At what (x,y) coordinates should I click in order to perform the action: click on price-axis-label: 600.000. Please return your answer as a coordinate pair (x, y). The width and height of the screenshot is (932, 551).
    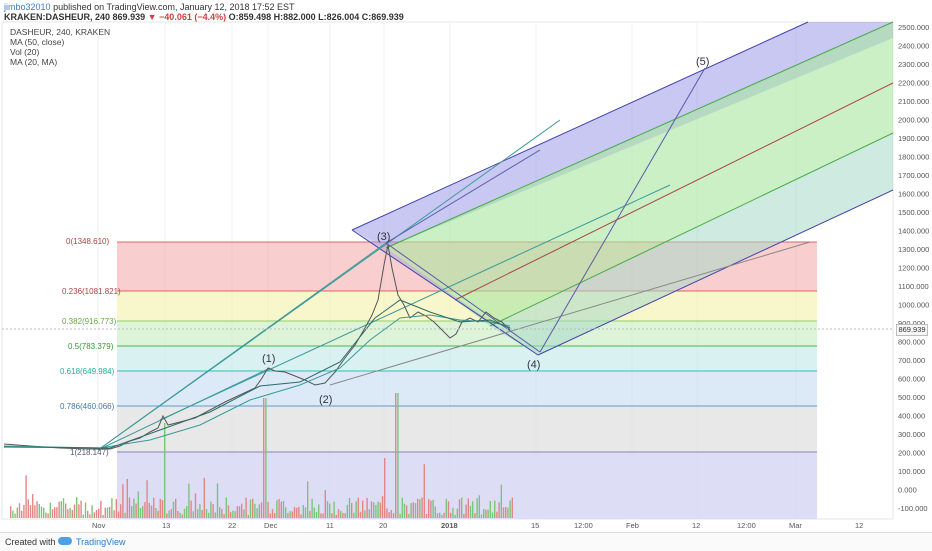
    Looking at the image, I should click on (911, 379).